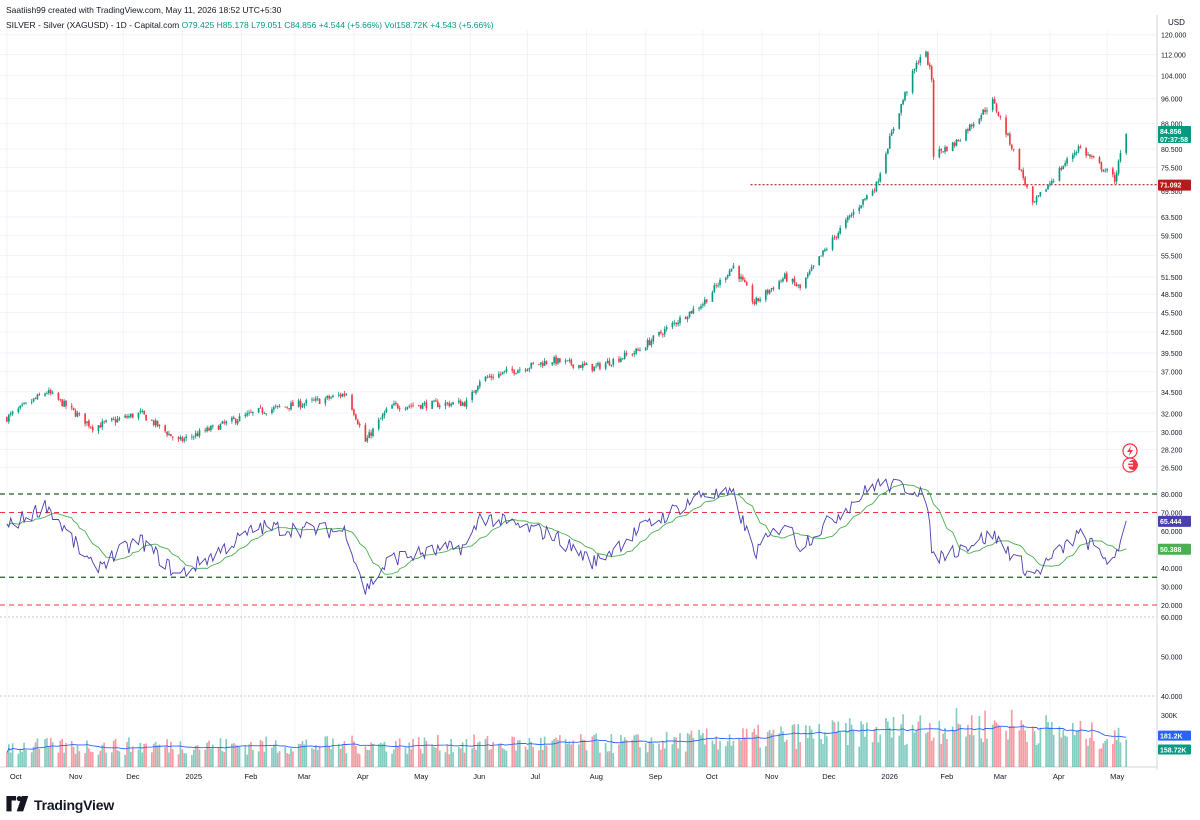 The height and width of the screenshot is (820, 1200). I want to click on lightning-icon, so click(1130, 451).